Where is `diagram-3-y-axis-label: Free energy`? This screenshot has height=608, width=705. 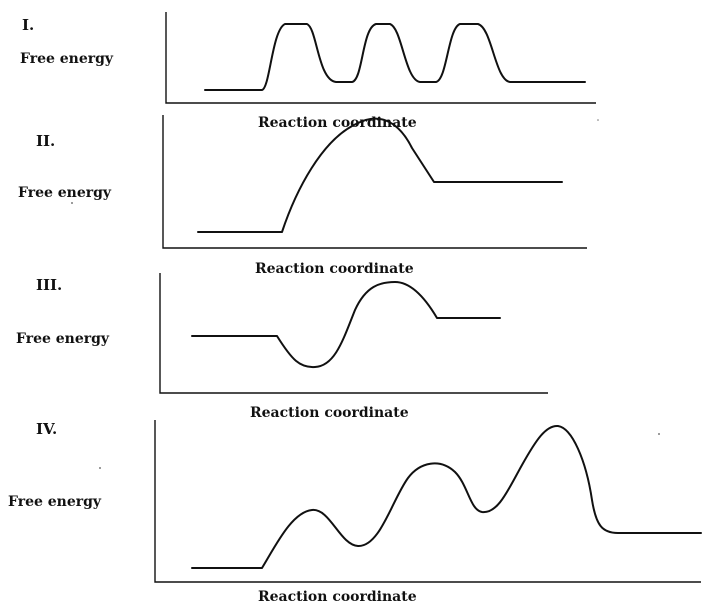 diagram-3-y-axis-label: Free energy is located at coordinates (63, 339).